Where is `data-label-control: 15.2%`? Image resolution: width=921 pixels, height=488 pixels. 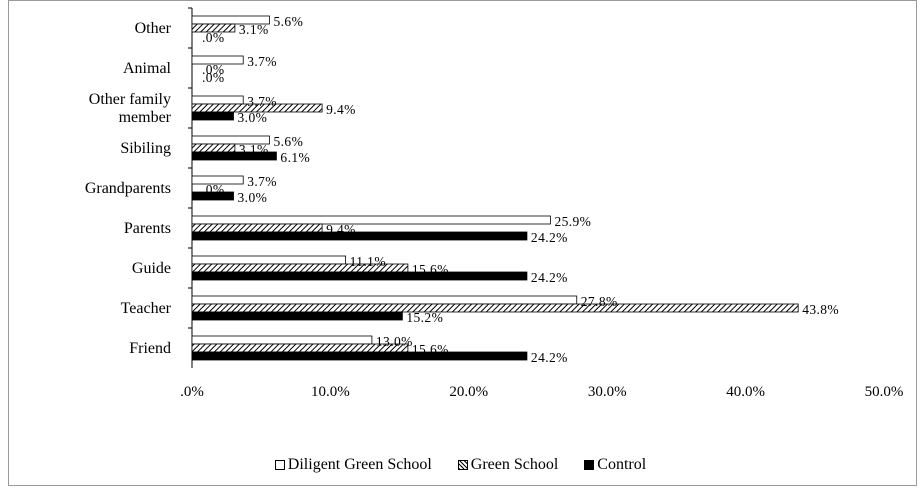
data-label-control: 15.2% is located at coordinates (424, 317).